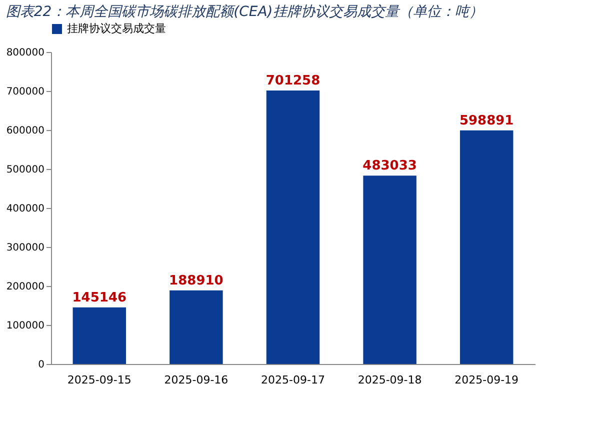 This screenshot has height=429, width=604. I want to click on y-tick-label: 200000, so click(25, 287).